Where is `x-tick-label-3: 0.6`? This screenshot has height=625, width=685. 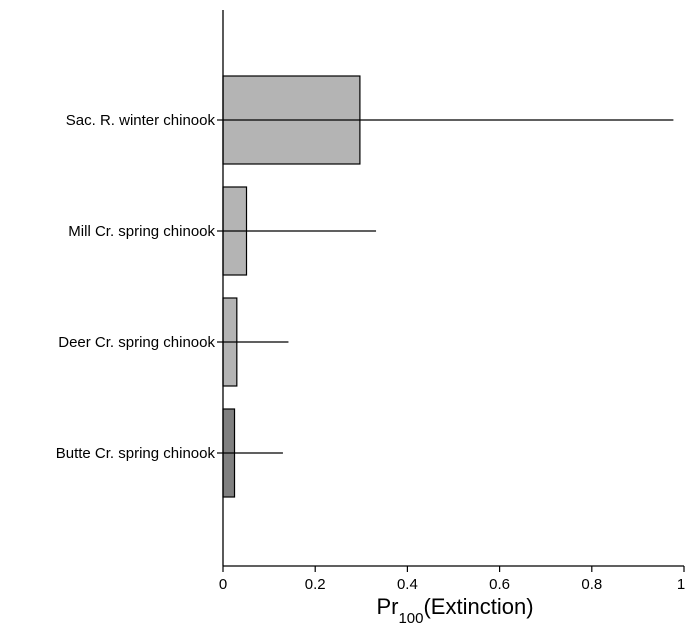 x-tick-label-3: 0.6 is located at coordinates (499, 584).